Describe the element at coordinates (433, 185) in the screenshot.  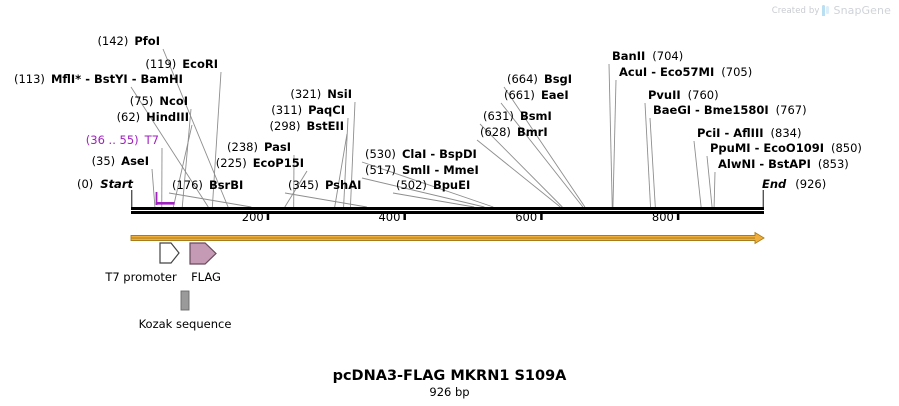
I see `enzyme-label-bpuei: (502) BpuEI` at that location.